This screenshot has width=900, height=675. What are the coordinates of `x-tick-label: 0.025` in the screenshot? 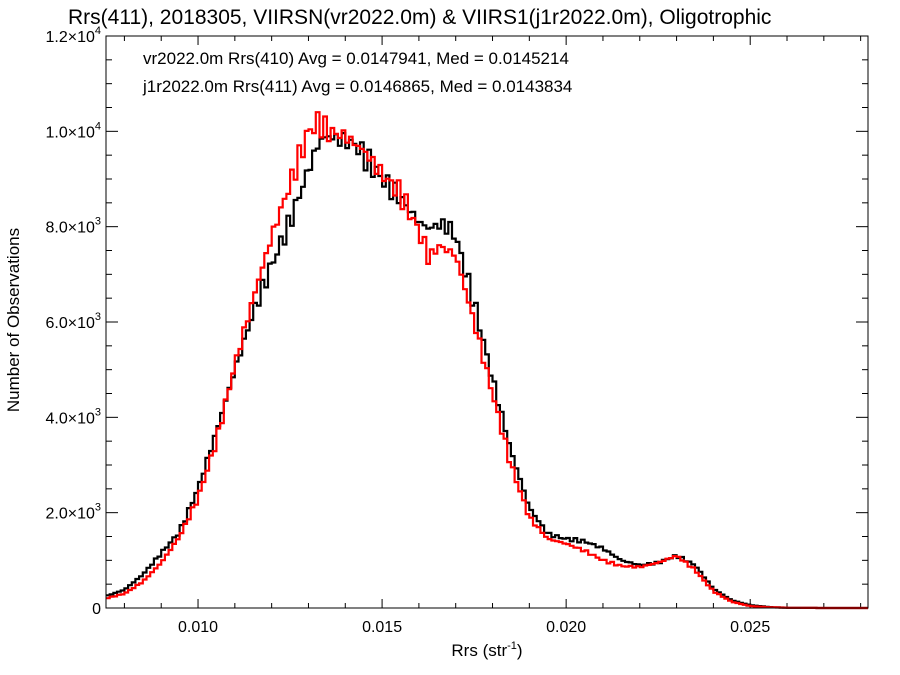 It's located at (750, 627).